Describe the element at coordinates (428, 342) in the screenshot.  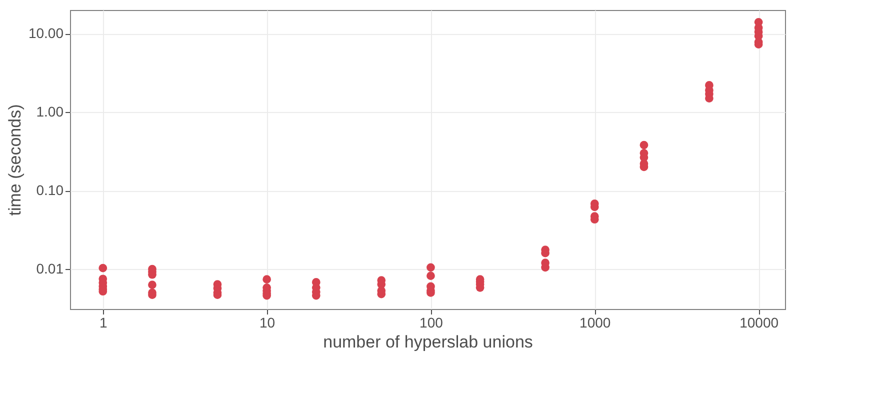
I see `x-axis-title: number of hyperslab unions` at that location.